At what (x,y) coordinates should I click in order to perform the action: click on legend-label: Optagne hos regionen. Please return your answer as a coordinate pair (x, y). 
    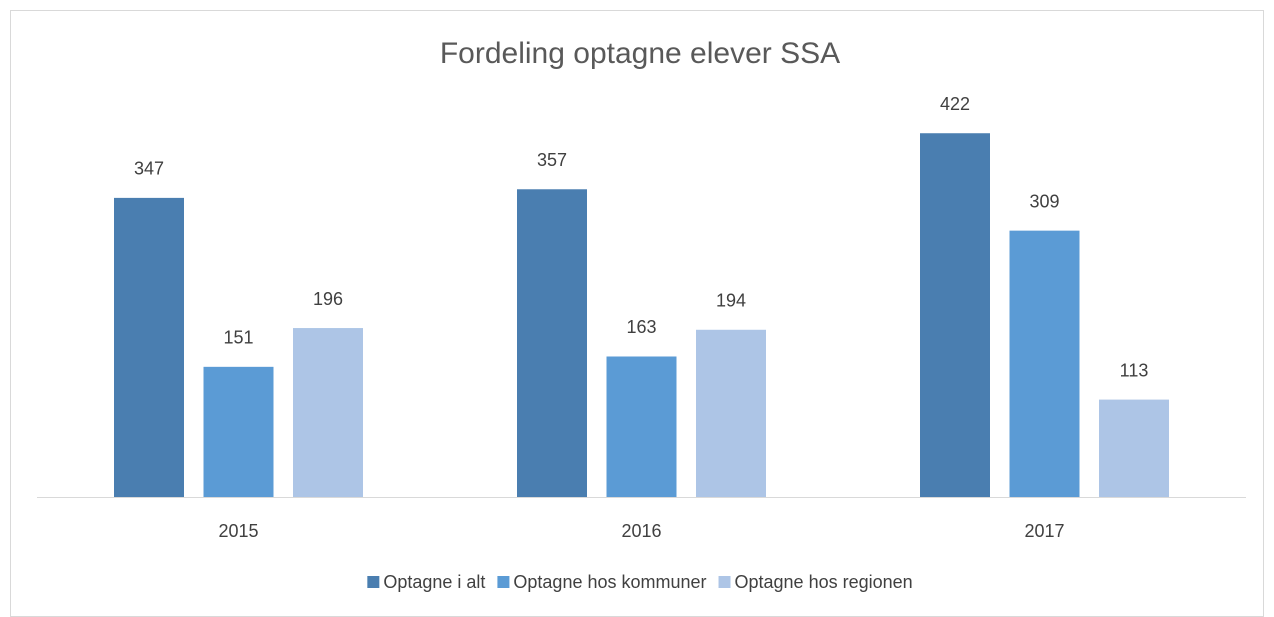
    Looking at the image, I should click on (824, 582).